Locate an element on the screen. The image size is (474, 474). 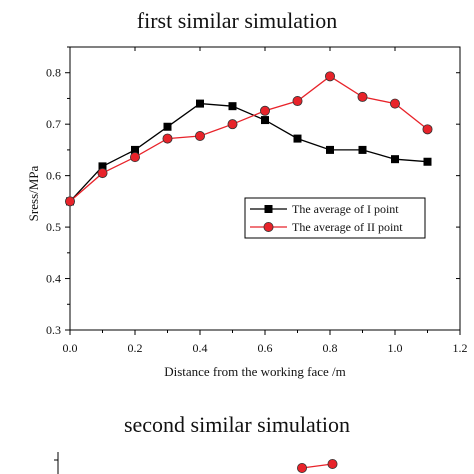
x-axis-label: Distance from the working face /m is located at coordinates (255, 371).